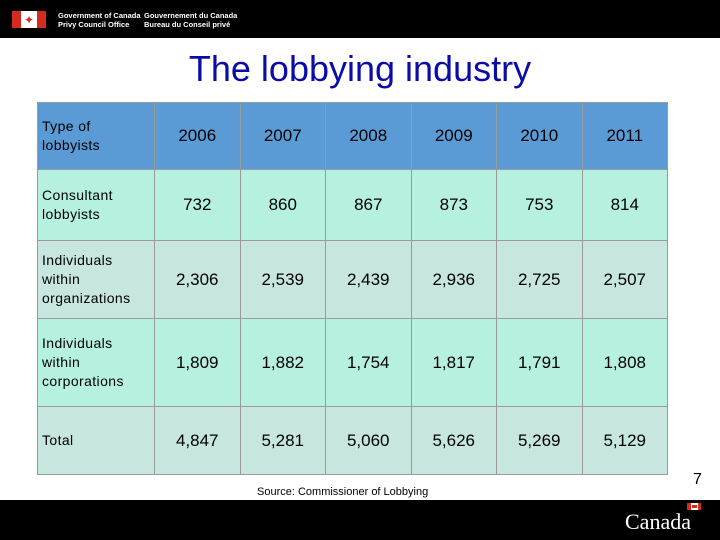  What do you see at coordinates (368, 279) in the screenshot?
I see `table-cell: 2,439` at bounding box center [368, 279].